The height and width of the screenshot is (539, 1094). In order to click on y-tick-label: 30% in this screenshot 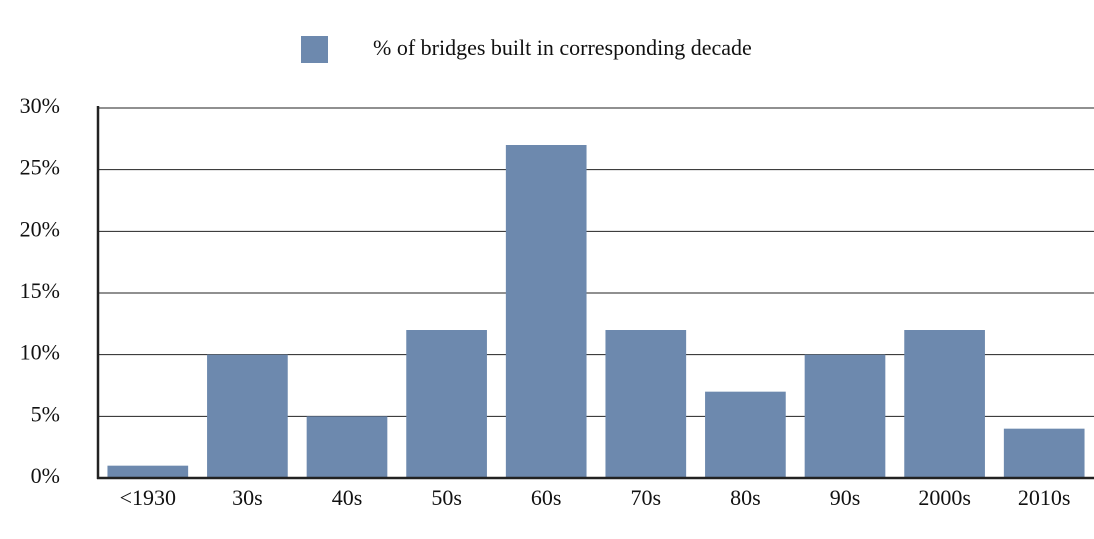, I will do `click(40, 105)`.